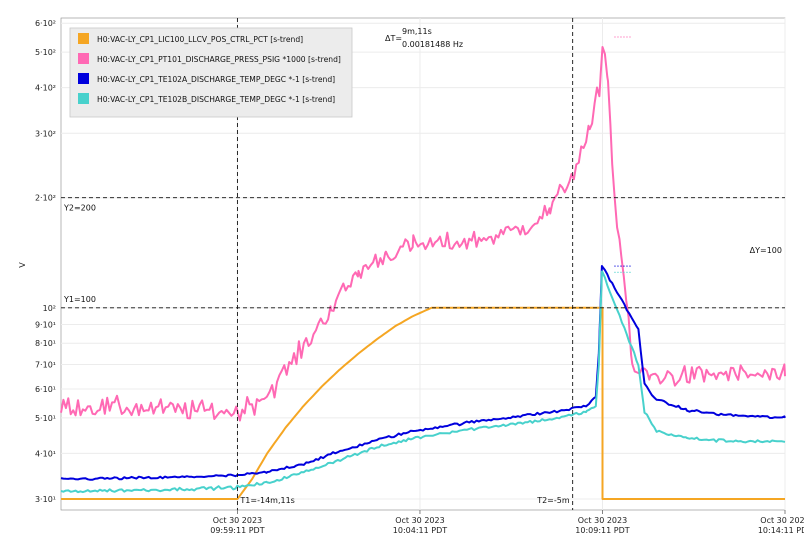 Image resolution: width=804 pixels, height=551 pixels. I want to click on legend-box, so click(211, 72).